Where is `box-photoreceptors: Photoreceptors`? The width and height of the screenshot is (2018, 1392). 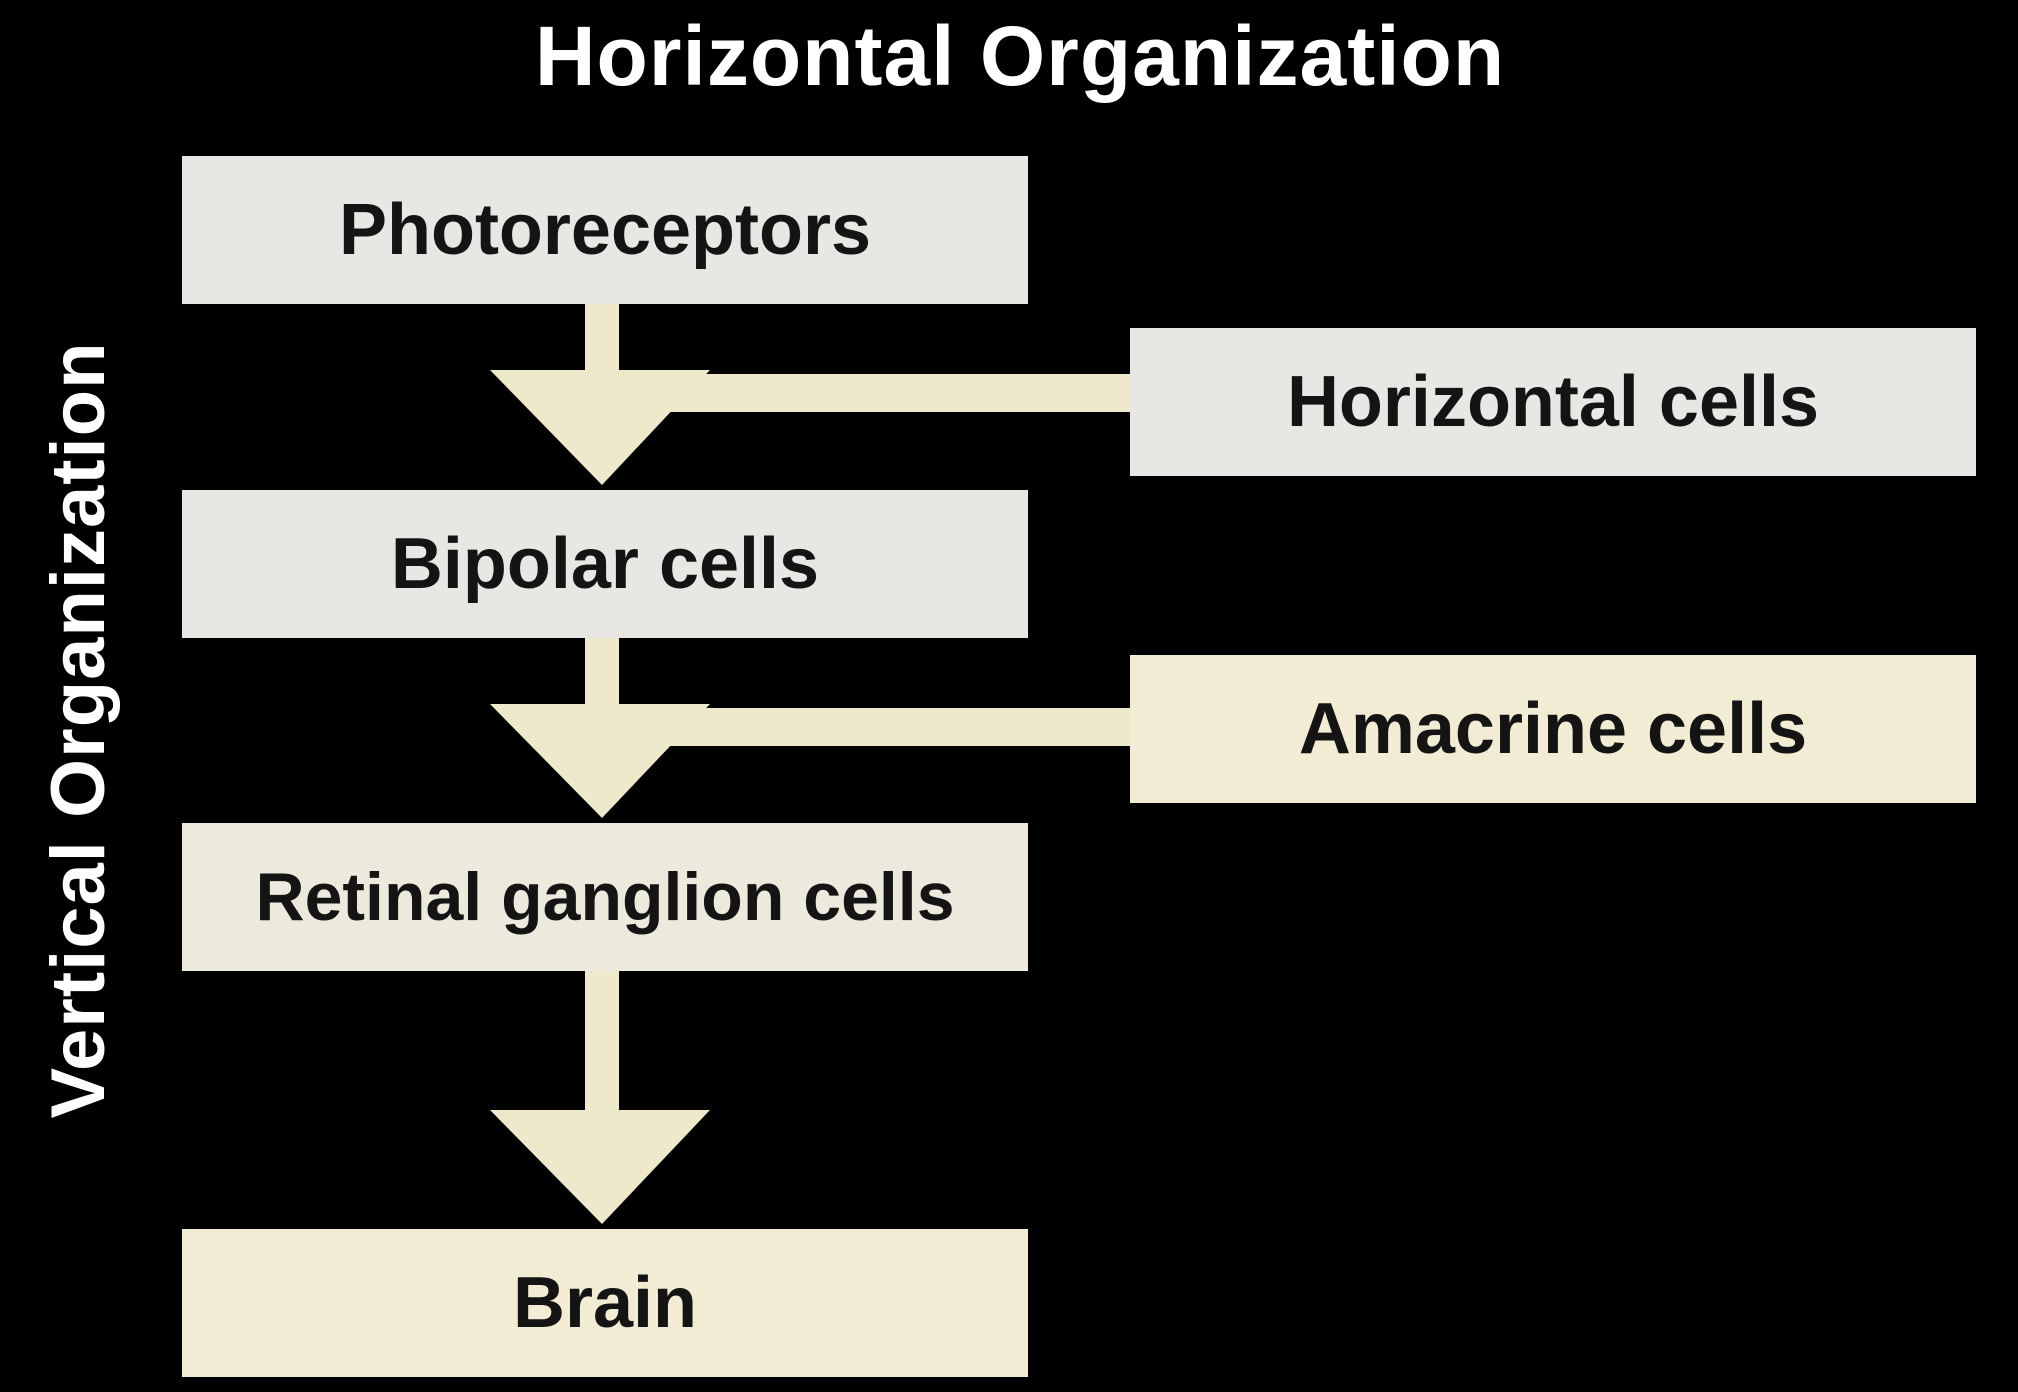
box-photoreceptors: Photoreceptors is located at coordinates (605, 230).